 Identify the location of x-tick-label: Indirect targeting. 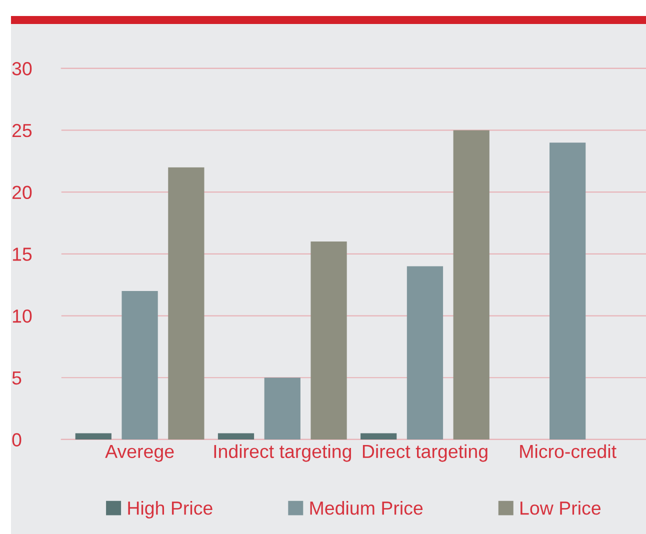
(283, 453).